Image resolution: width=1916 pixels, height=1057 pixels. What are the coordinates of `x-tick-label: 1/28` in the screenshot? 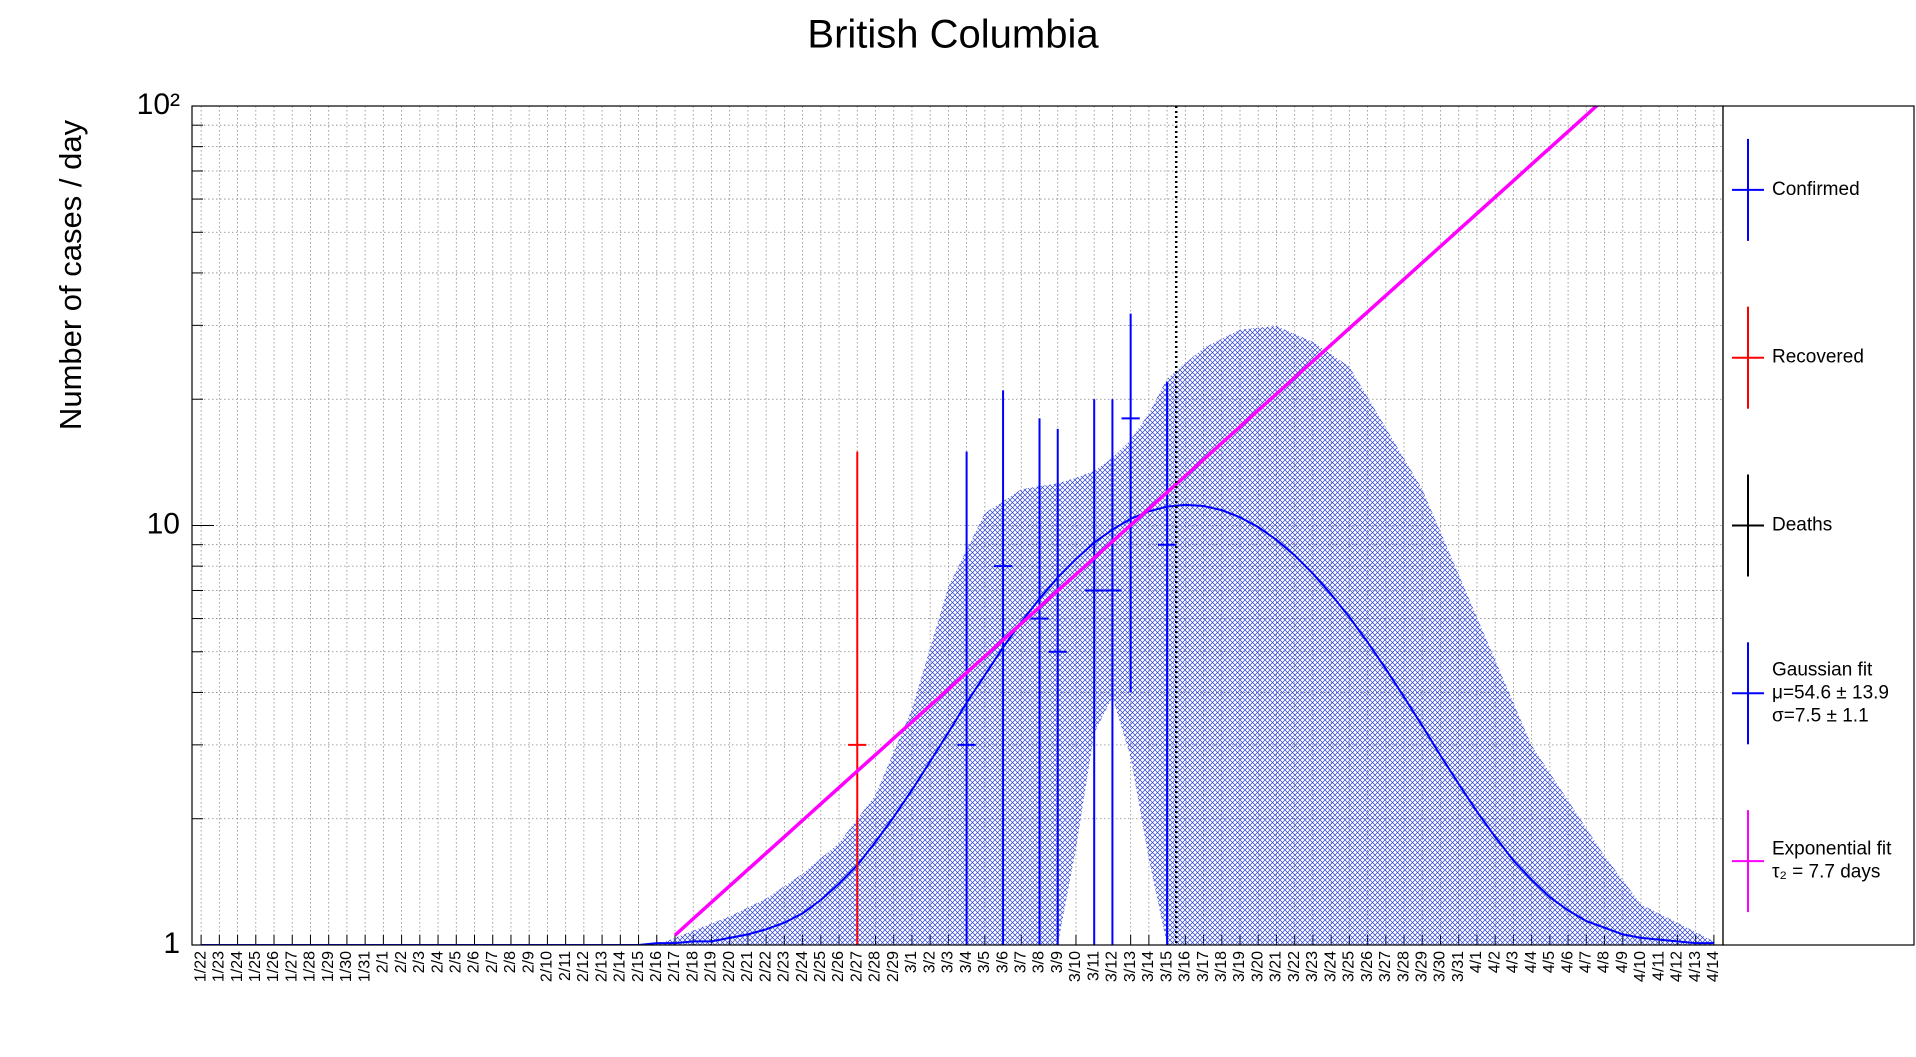 It's located at (310, 966).